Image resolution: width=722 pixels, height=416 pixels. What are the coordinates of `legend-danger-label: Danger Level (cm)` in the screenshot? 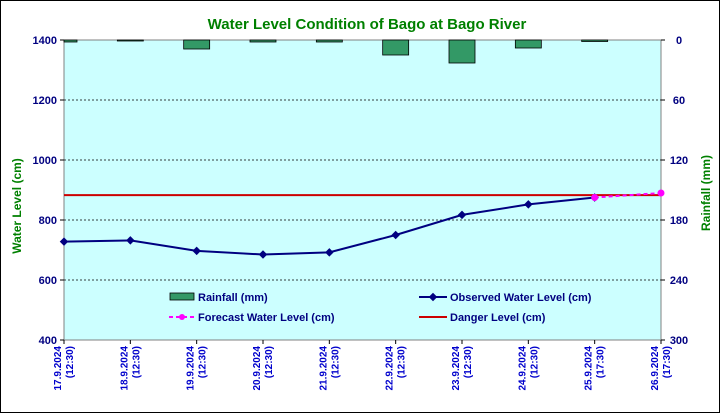 It's located at (498, 318).